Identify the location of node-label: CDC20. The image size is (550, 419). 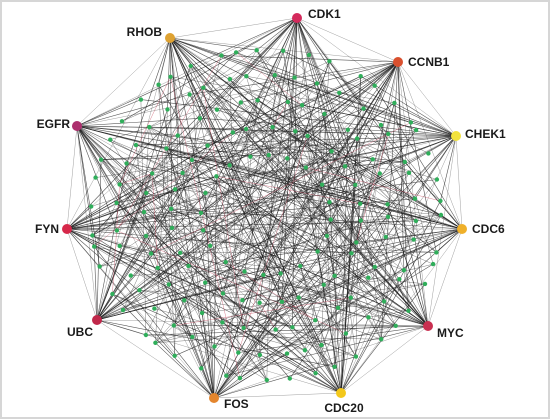
(344, 408).